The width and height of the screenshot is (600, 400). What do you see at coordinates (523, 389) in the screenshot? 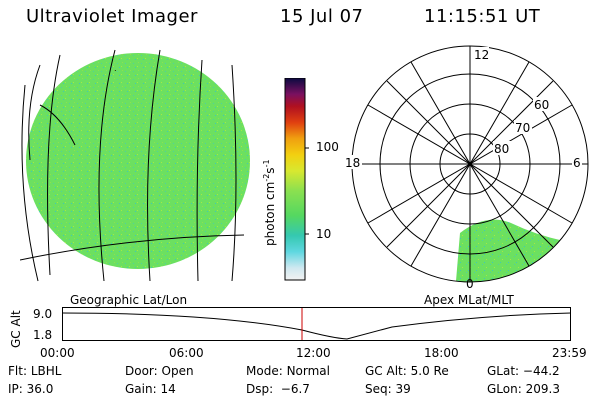
I see `footer-glon: GLon: 209.3` at bounding box center [523, 389].